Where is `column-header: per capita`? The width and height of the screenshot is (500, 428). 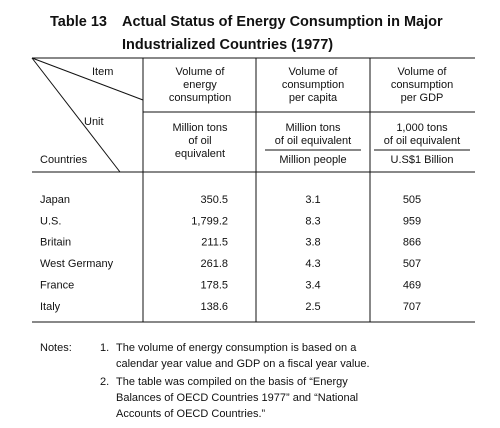 column-header: per capita is located at coordinates (313, 98).